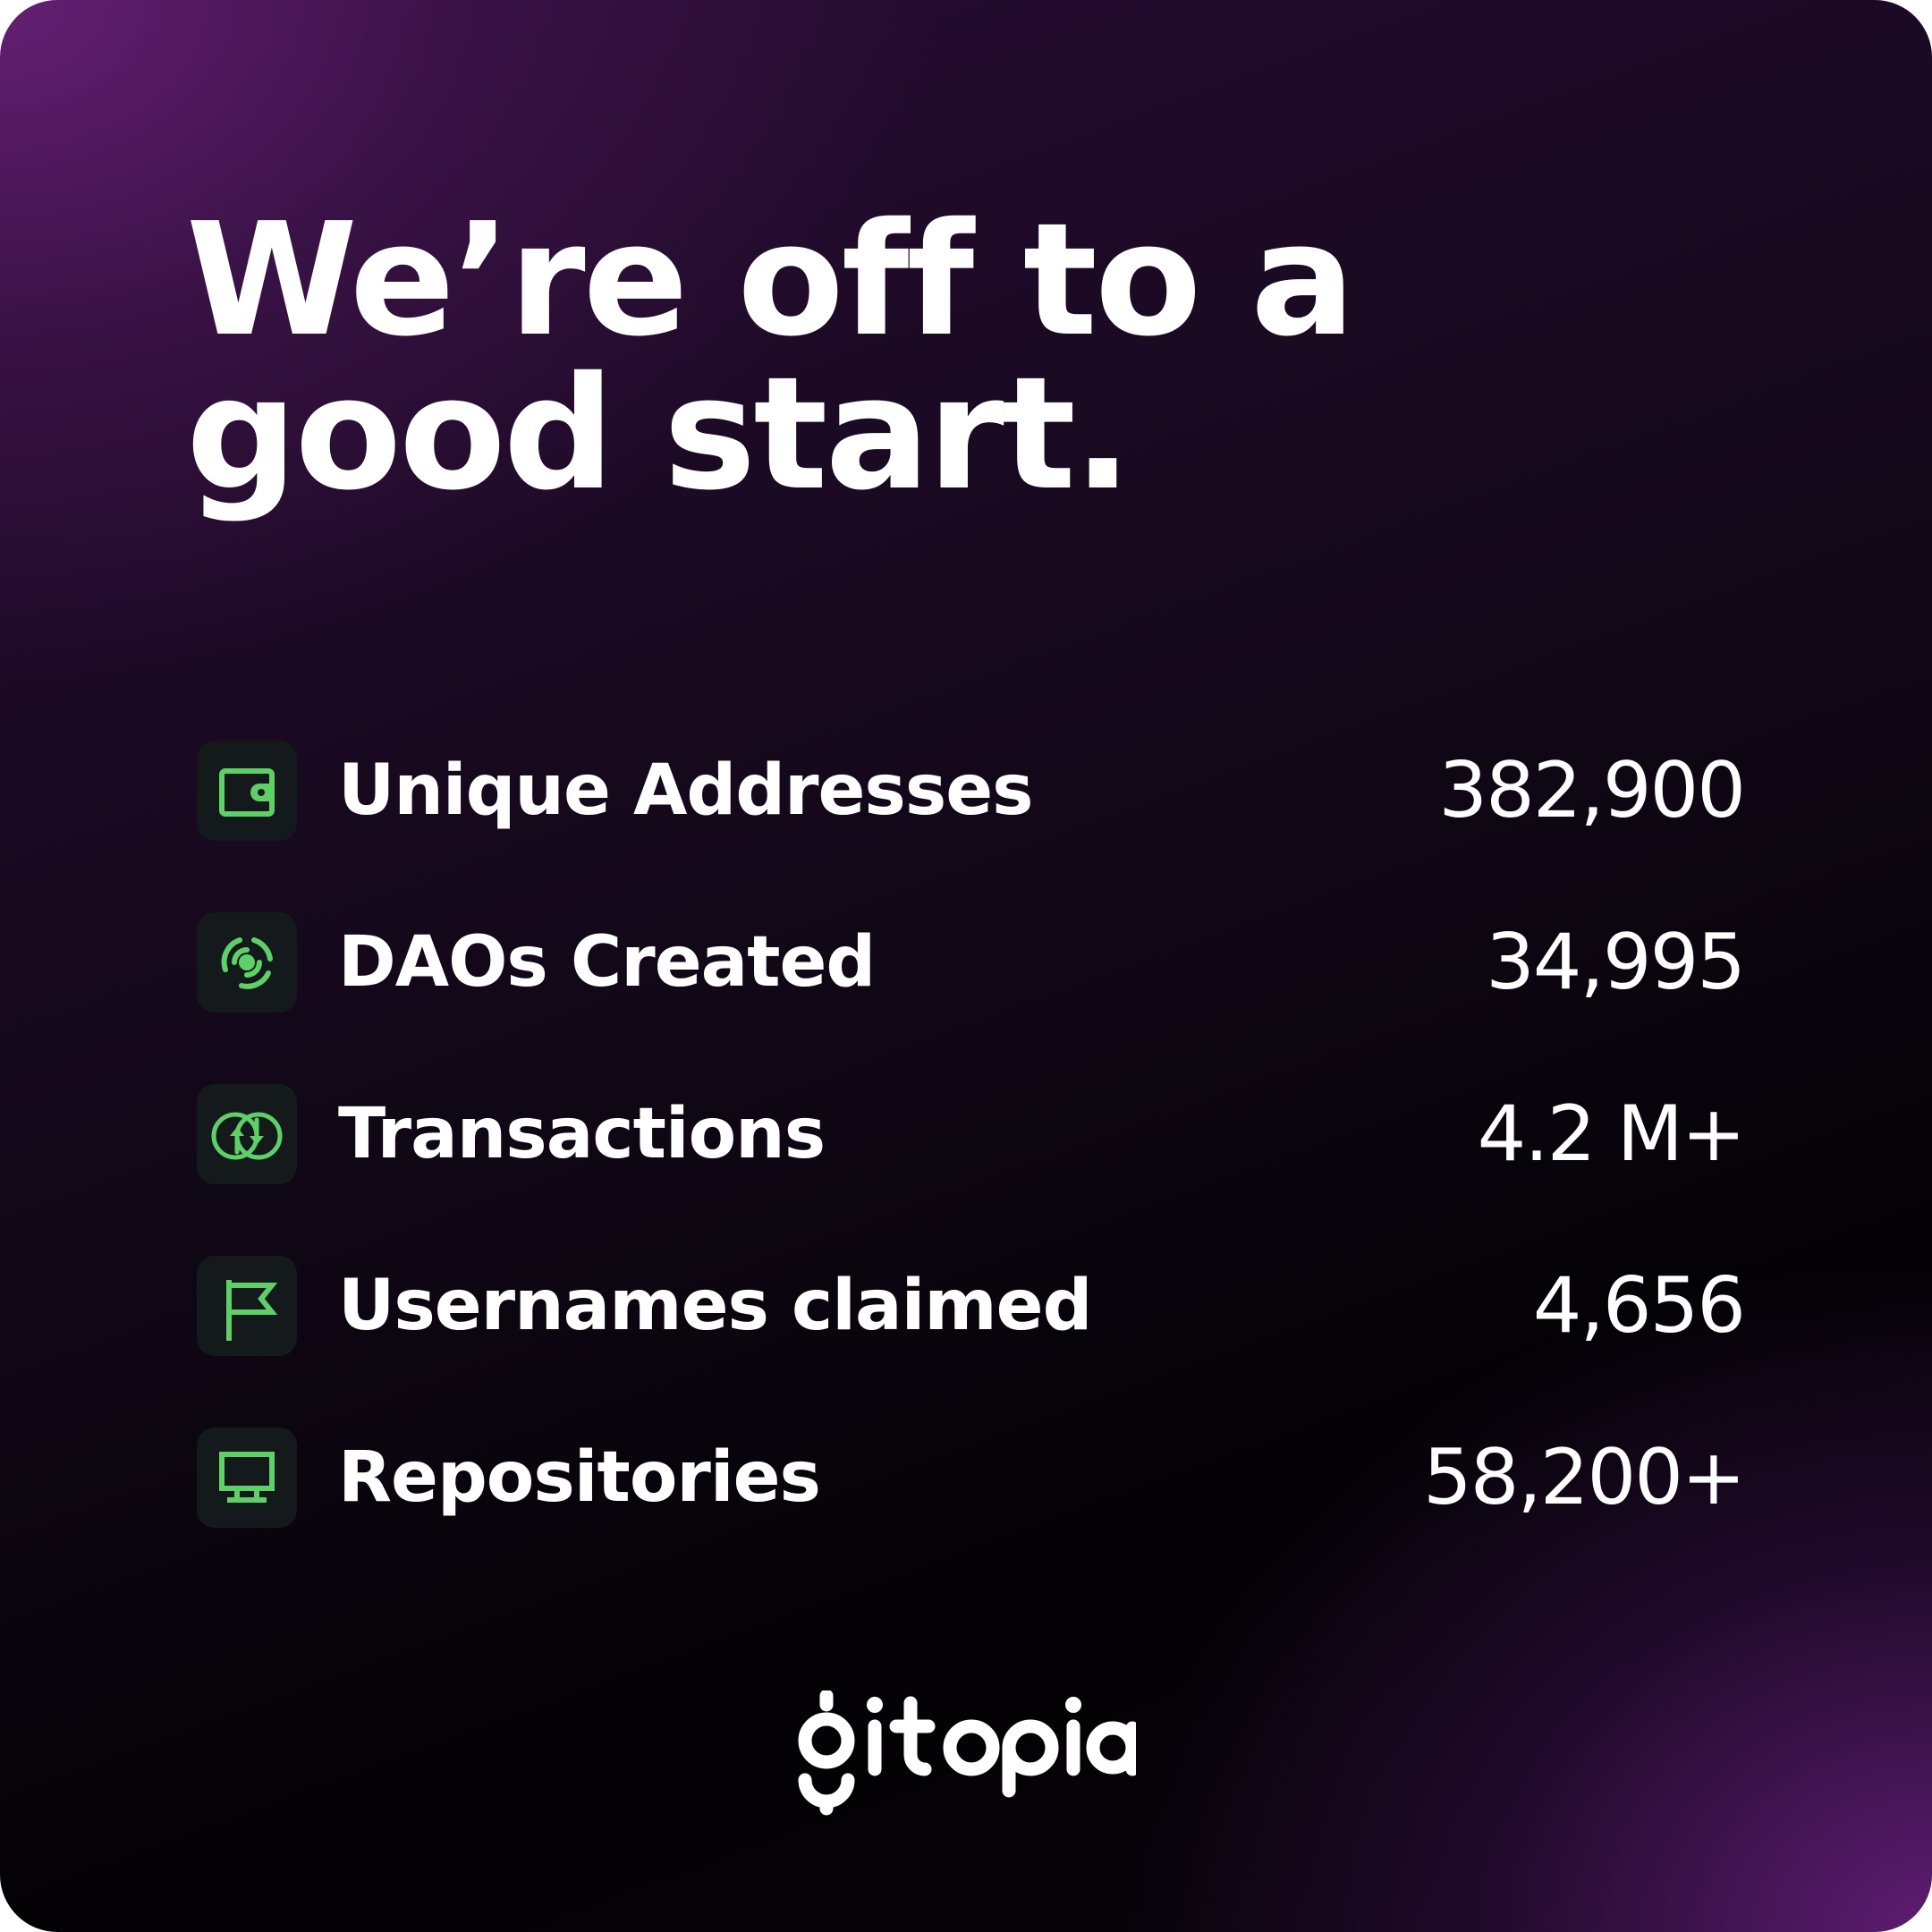 Image resolution: width=1932 pixels, height=1932 pixels. I want to click on gitopia-logo, so click(966, 1754).